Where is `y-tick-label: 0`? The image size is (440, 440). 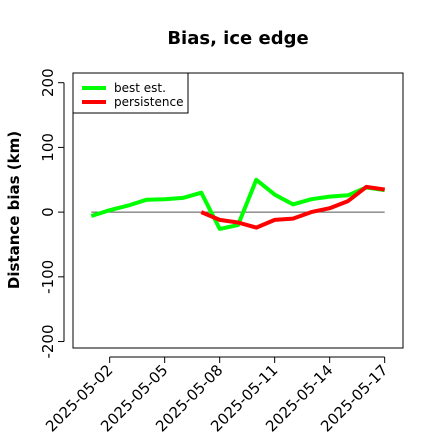 y-tick-label: 0 is located at coordinates (48, 212).